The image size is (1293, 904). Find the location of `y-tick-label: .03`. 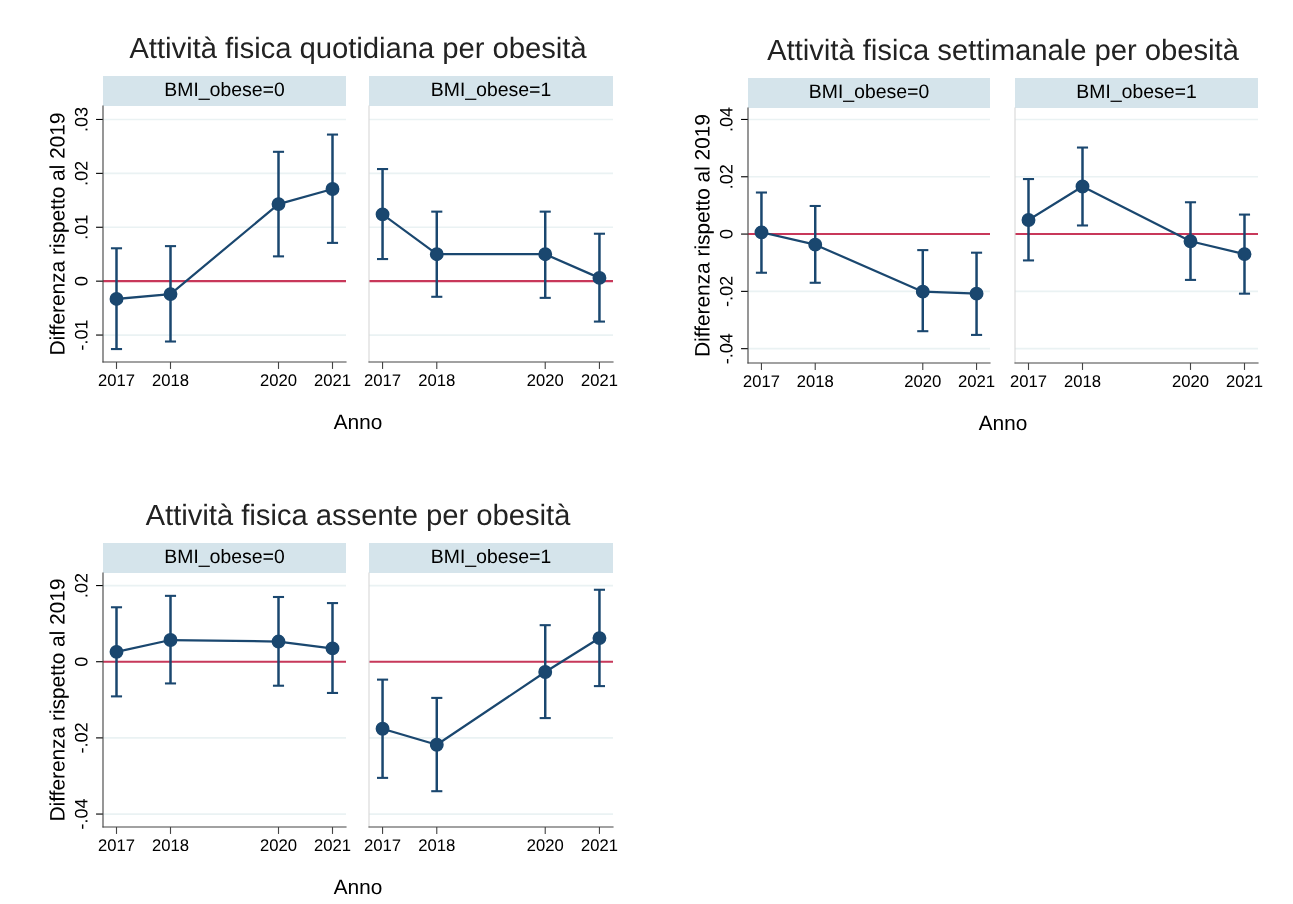

y-tick-label: .03 is located at coordinates (81, 119).